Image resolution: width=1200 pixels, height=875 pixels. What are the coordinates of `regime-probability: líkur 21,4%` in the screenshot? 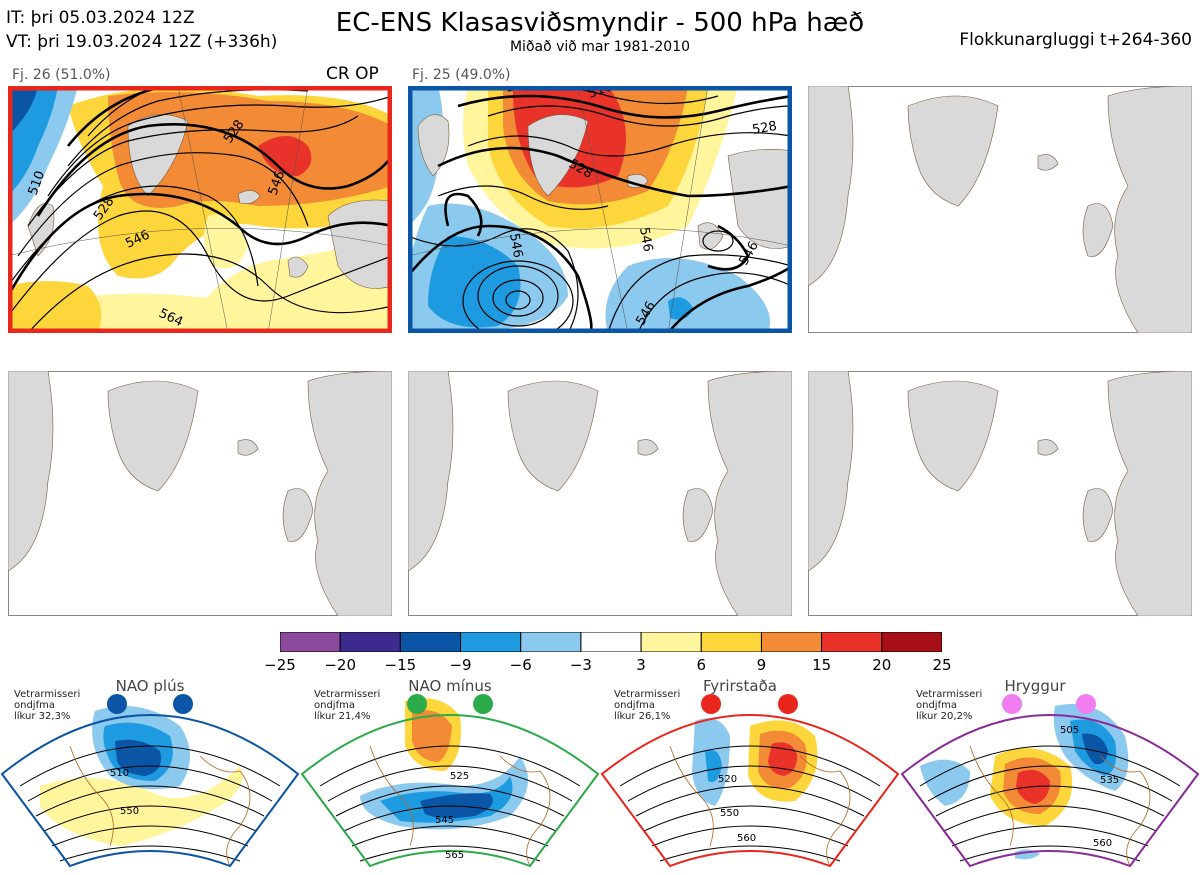 It's located at (342, 716).